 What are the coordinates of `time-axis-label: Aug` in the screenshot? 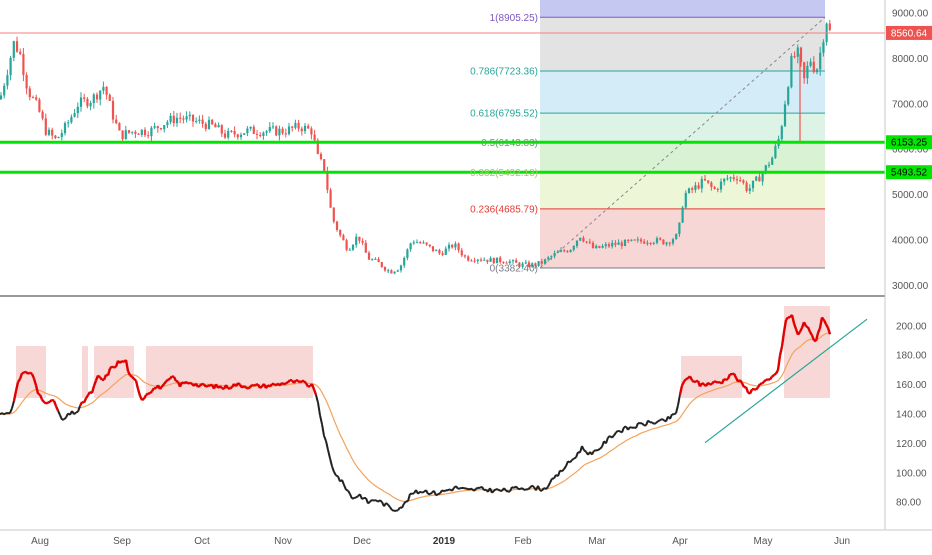 It's located at (40, 541).